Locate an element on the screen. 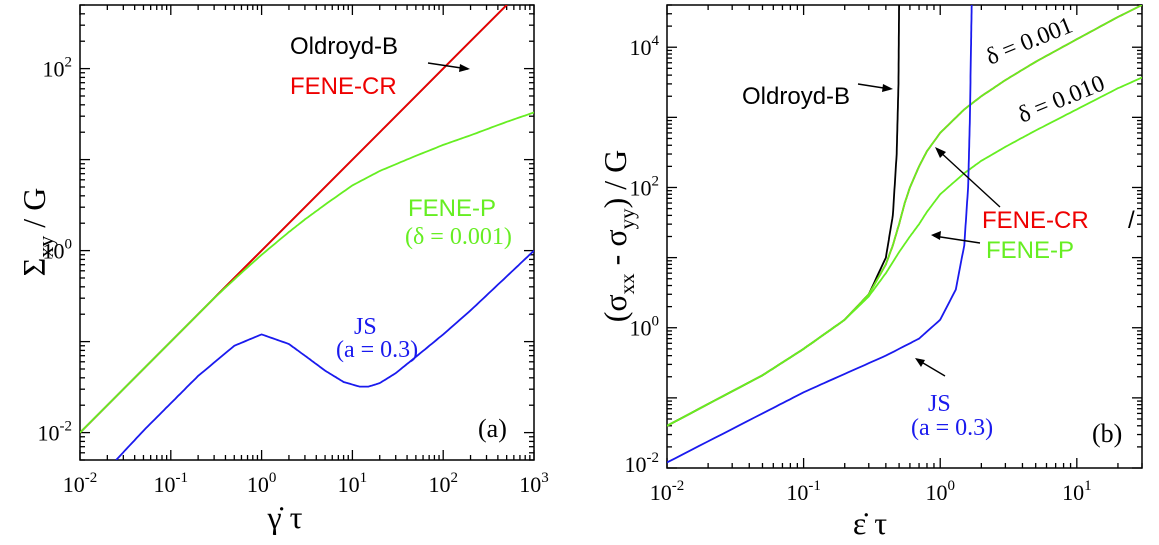  panel-b-label-slash: / is located at coordinates (1131, 220).